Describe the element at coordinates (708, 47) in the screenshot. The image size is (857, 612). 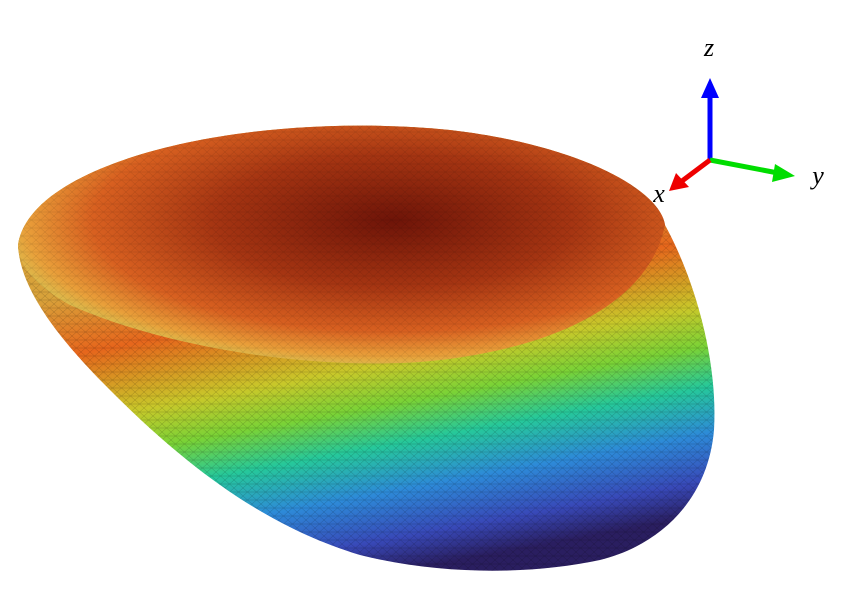
I see `z-label: z` at that location.